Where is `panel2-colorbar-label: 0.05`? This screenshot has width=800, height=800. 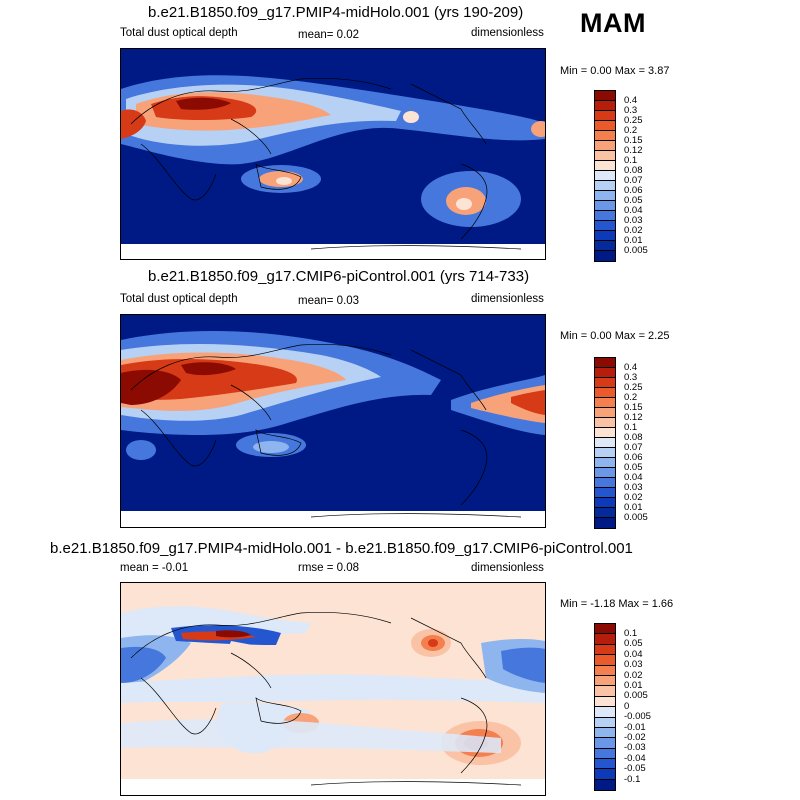 panel2-colorbar-label: 0.05 is located at coordinates (633, 467).